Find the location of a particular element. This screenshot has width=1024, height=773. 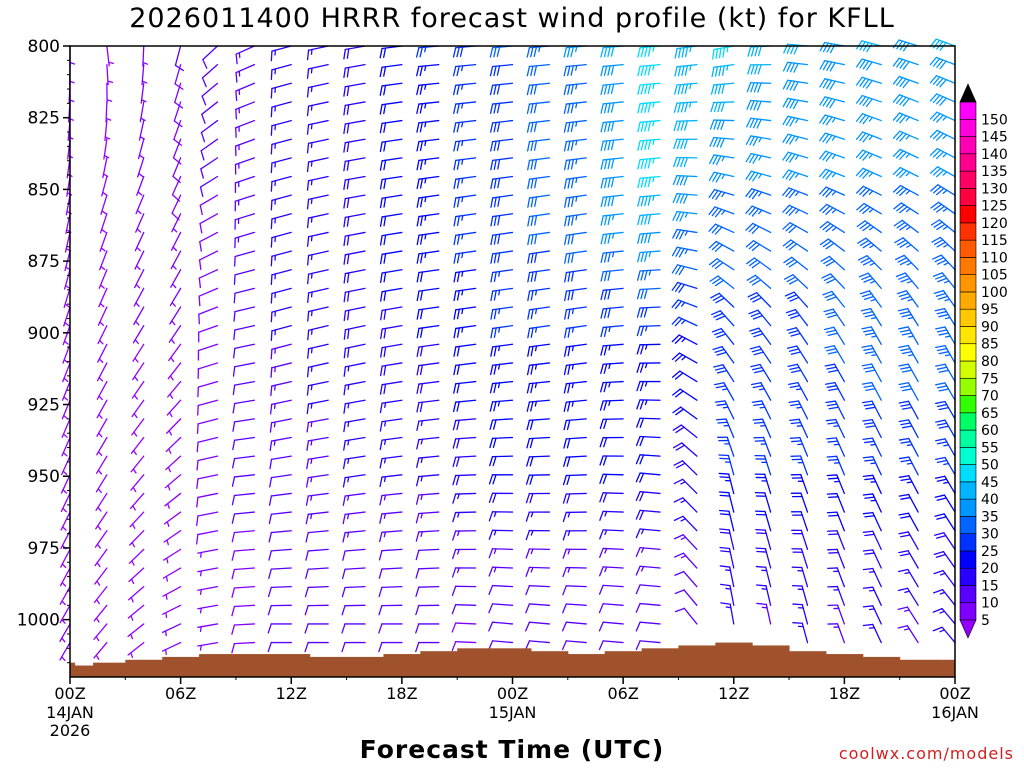

x-date-label: 2026 is located at coordinates (70, 730).